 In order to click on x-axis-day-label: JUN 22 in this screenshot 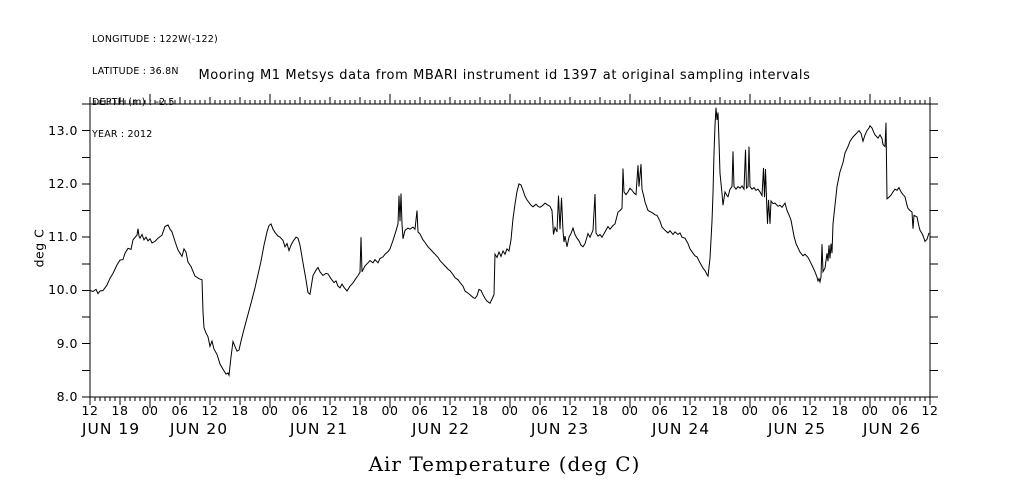, I will do `click(441, 429)`.